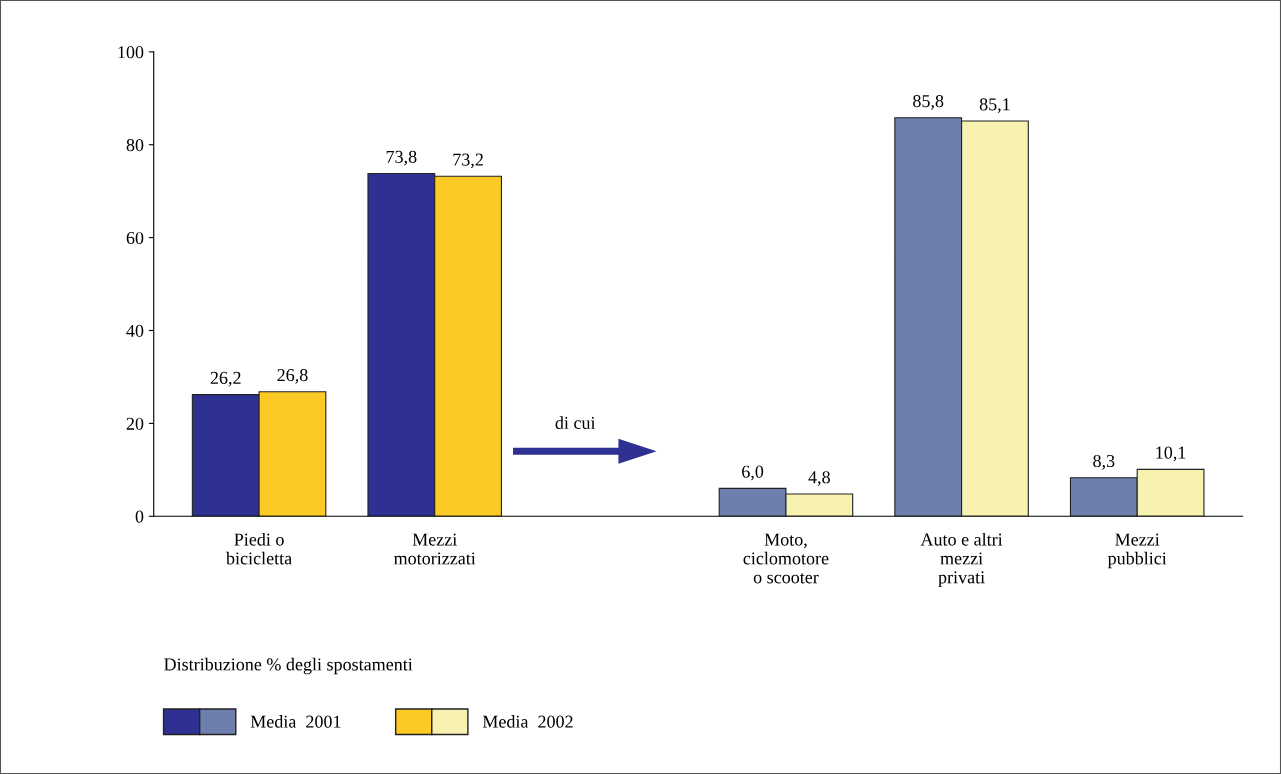  Describe the element at coordinates (225, 379) in the screenshot. I see `data-label: 26,2` at that location.